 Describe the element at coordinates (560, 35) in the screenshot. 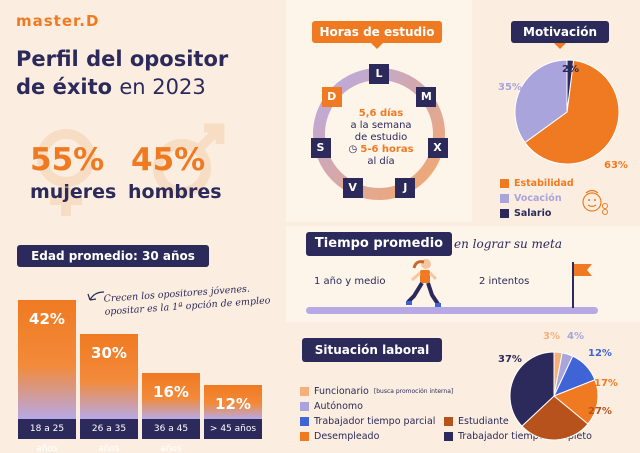

I see `motivation-heading: Motivación` at that location.